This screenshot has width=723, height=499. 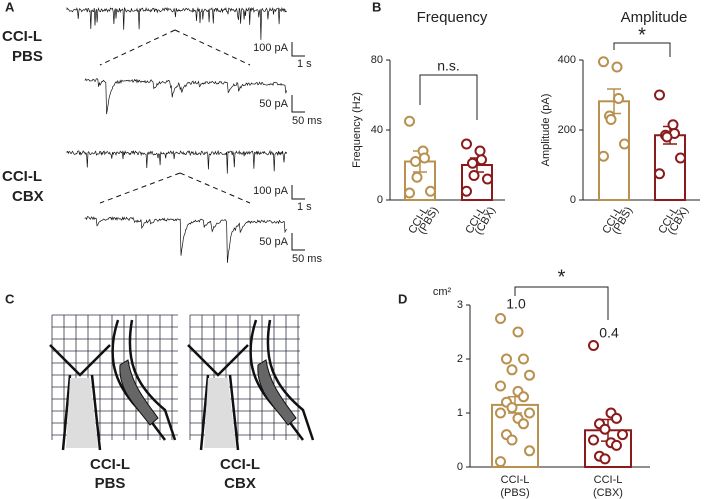 I want to click on panel-label: B, so click(x=376, y=7).